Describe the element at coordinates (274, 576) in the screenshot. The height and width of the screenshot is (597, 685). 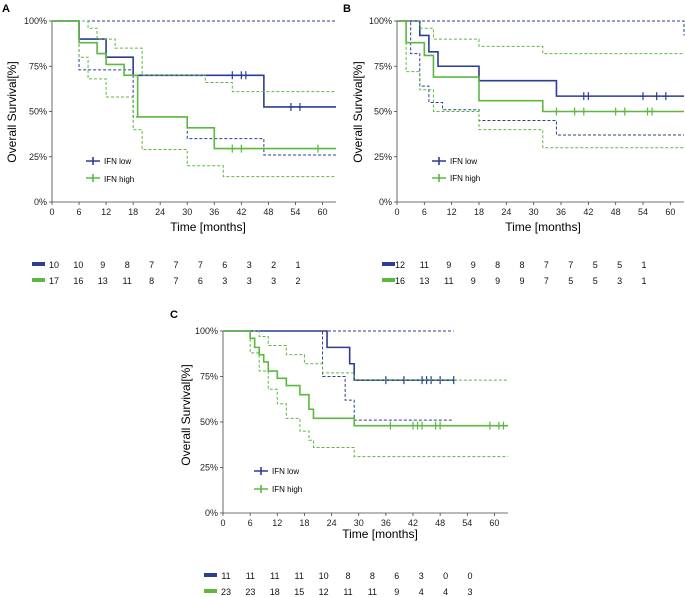
I see `at-risk-count-low: 11` at that location.